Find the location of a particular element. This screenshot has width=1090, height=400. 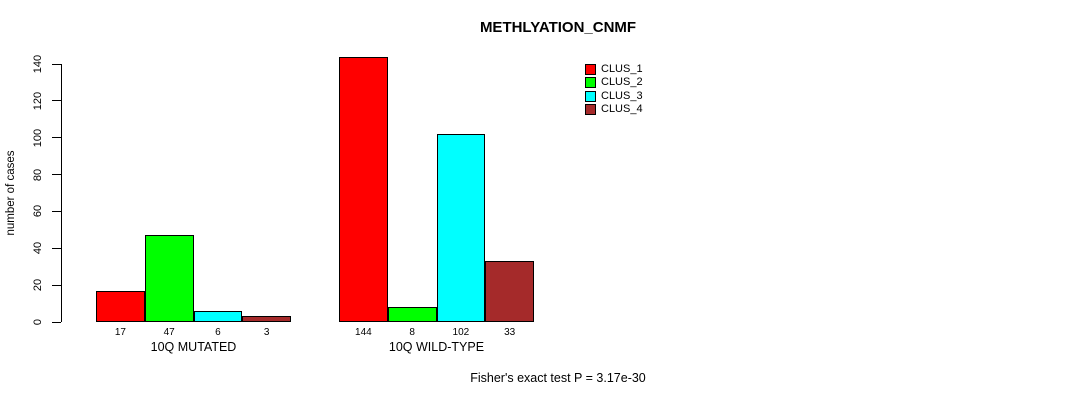

bar-value-label: 17 is located at coordinates (120, 332).